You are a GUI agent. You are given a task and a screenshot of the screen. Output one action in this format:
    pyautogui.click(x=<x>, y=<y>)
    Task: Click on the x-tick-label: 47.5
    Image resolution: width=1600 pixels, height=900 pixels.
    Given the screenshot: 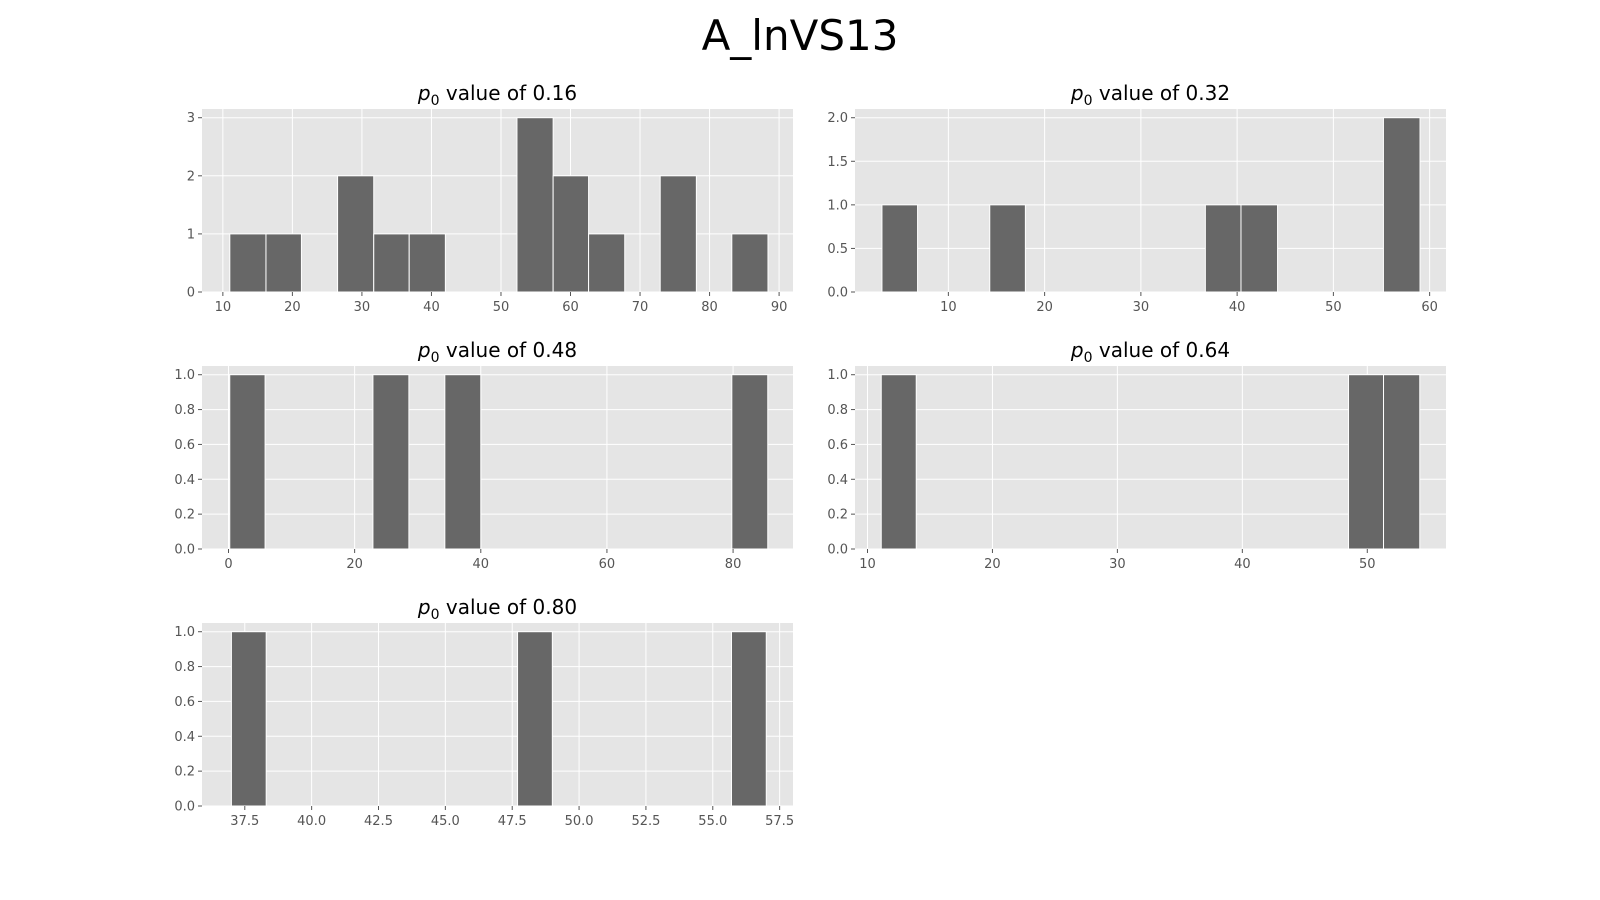 What is the action you would take?
    pyautogui.click(x=512, y=821)
    